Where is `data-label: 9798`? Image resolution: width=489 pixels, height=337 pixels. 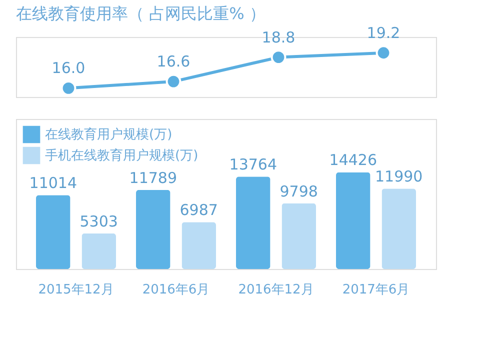 data-label: 9798 is located at coordinates (299, 191).